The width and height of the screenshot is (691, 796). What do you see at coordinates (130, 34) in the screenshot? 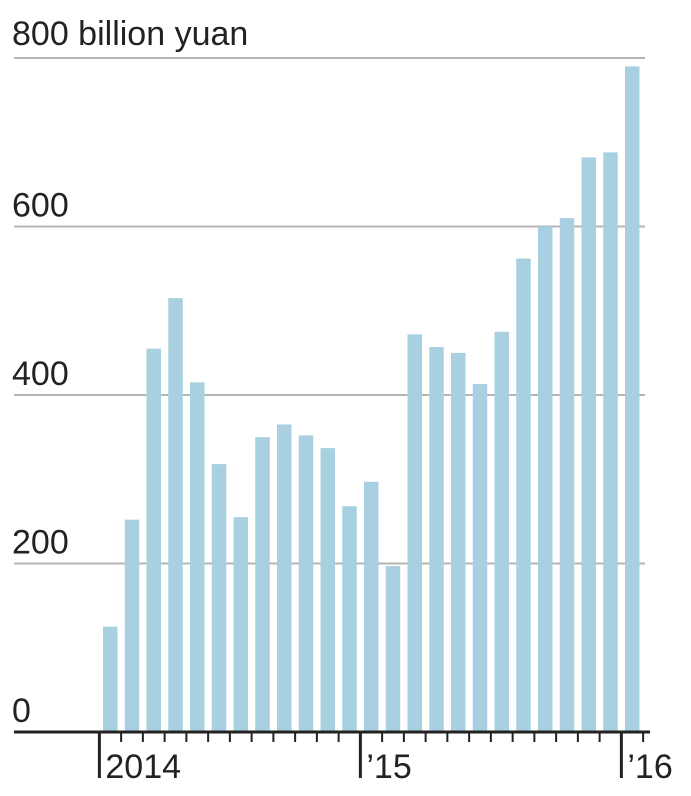
I see `y-unit-label: 800 billion yuan` at bounding box center [130, 34].